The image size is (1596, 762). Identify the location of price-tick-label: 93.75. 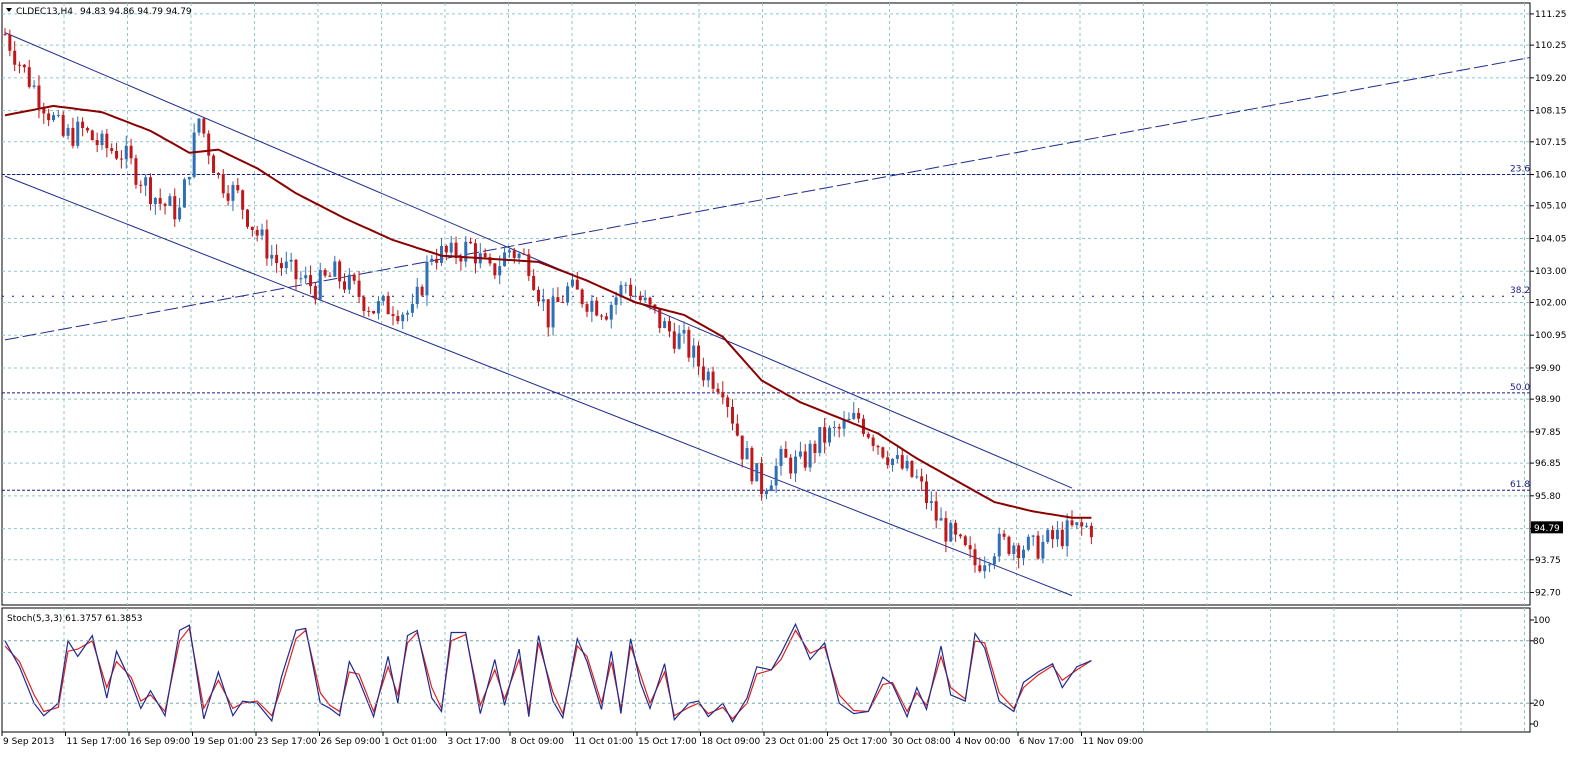
(1548, 561).